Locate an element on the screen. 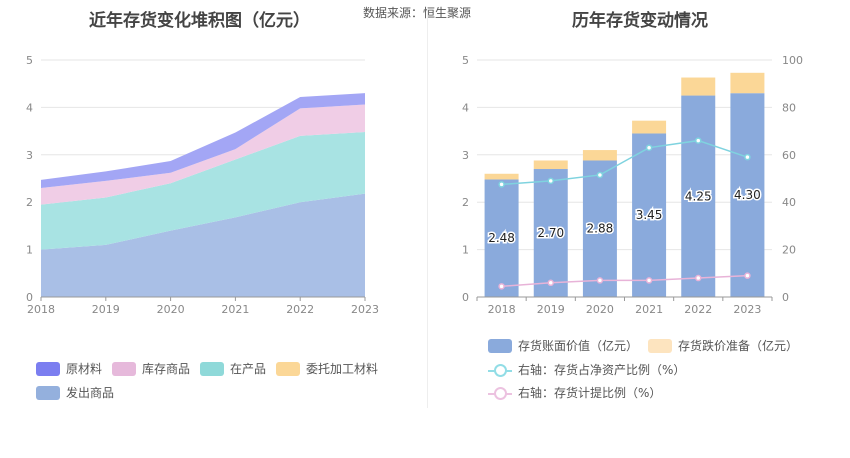  right-x-tick-label: 2022 is located at coordinates (698, 309).